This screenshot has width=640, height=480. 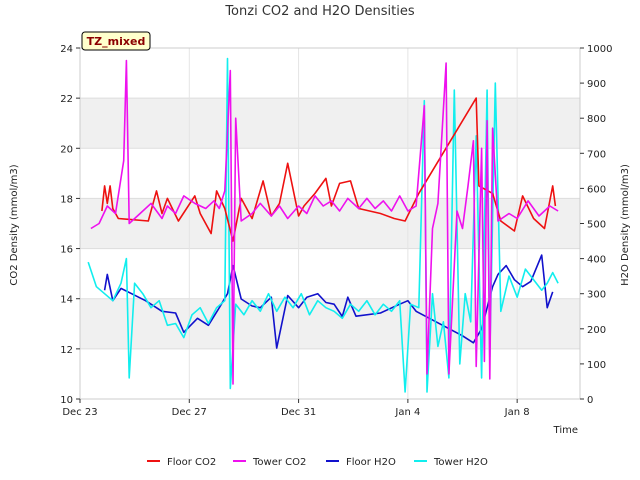 What do you see at coordinates (460, 462) in the screenshot?
I see `legend-label: Tower H2O` at bounding box center [460, 462].